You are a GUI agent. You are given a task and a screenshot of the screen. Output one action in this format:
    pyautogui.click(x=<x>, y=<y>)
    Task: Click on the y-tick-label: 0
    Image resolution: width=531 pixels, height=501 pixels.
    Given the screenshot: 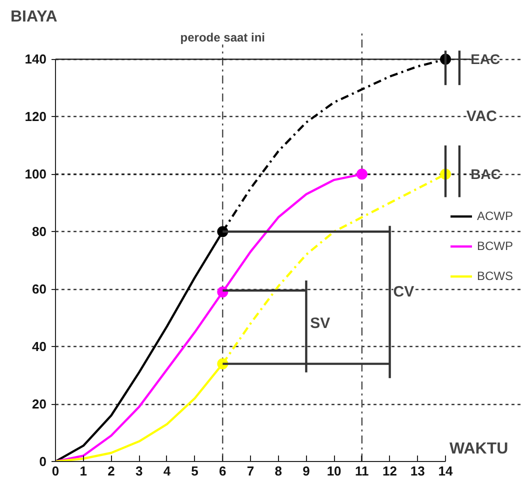 What is the action you would take?
    pyautogui.click(x=43, y=461)
    